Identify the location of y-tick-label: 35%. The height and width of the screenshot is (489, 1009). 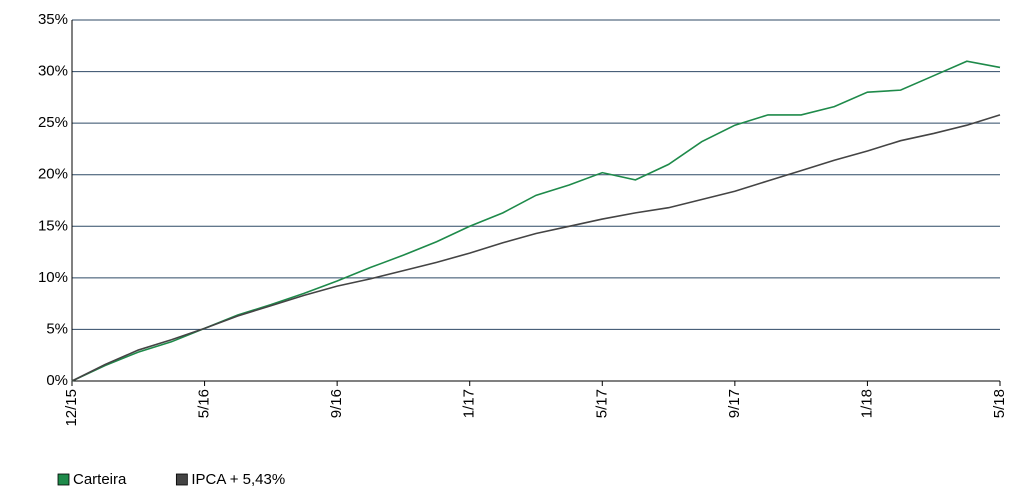
(53, 19).